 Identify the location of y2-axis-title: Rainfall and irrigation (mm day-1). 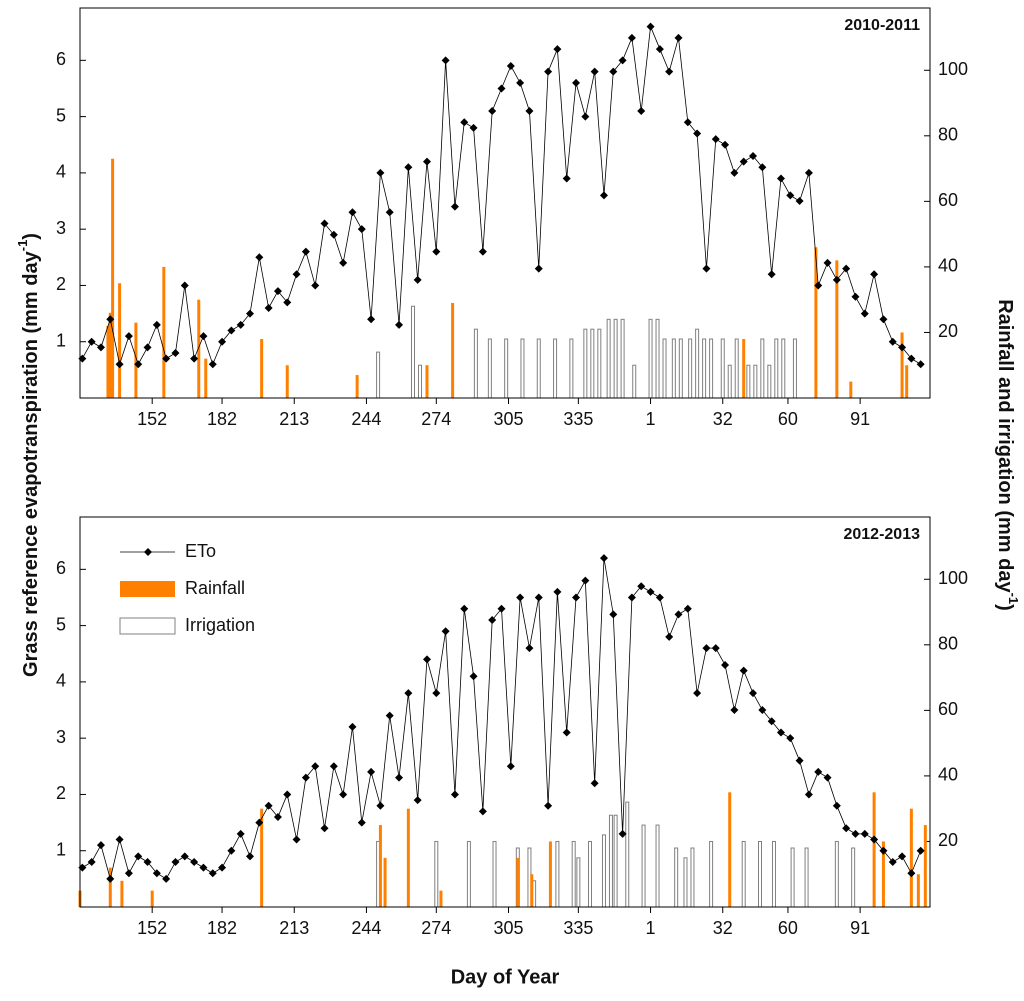
(1007, 455).